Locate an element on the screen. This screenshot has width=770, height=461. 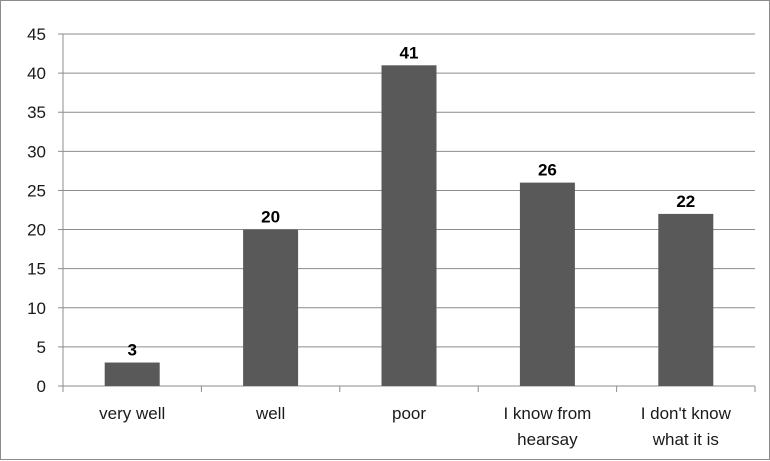
y-tick-label: 10 is located at coordinates (36, 308).